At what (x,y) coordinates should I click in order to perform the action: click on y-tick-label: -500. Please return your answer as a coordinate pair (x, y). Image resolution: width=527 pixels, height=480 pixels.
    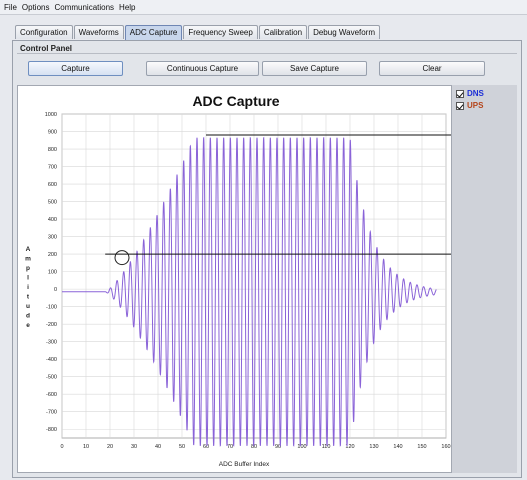
    Looking at the image, I should click on (51, 378).